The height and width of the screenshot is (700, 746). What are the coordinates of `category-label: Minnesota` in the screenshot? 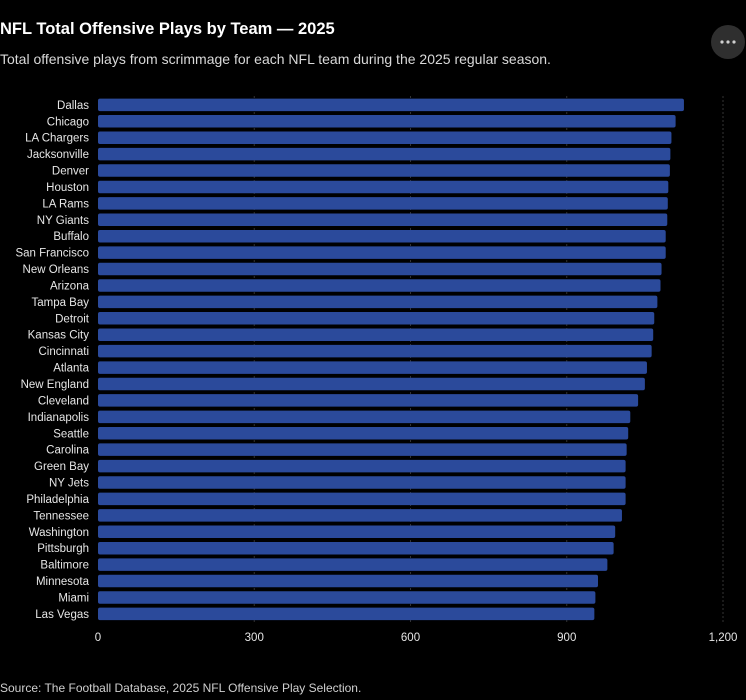 It's located at (63, 582).